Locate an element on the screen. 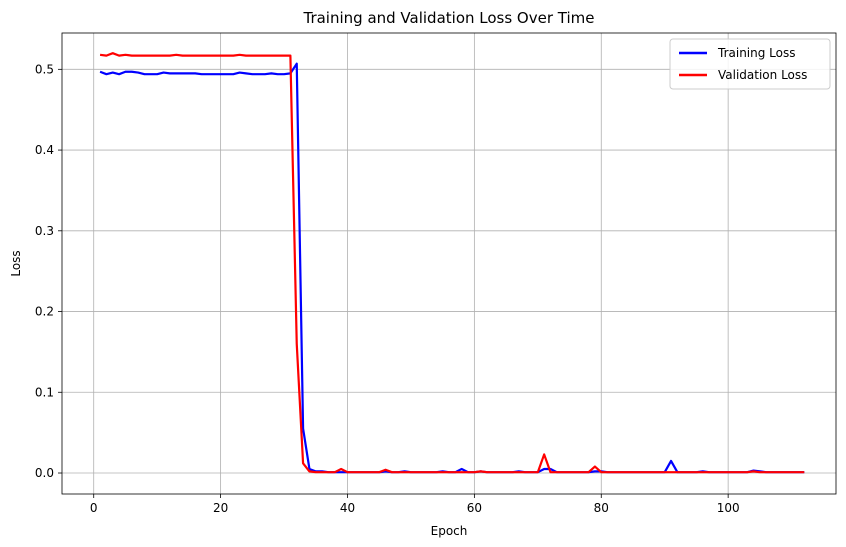 The height and width of the screenshot is (547, 846). legend: Training Loss Validation Loss is located at coordinates (750, 64).